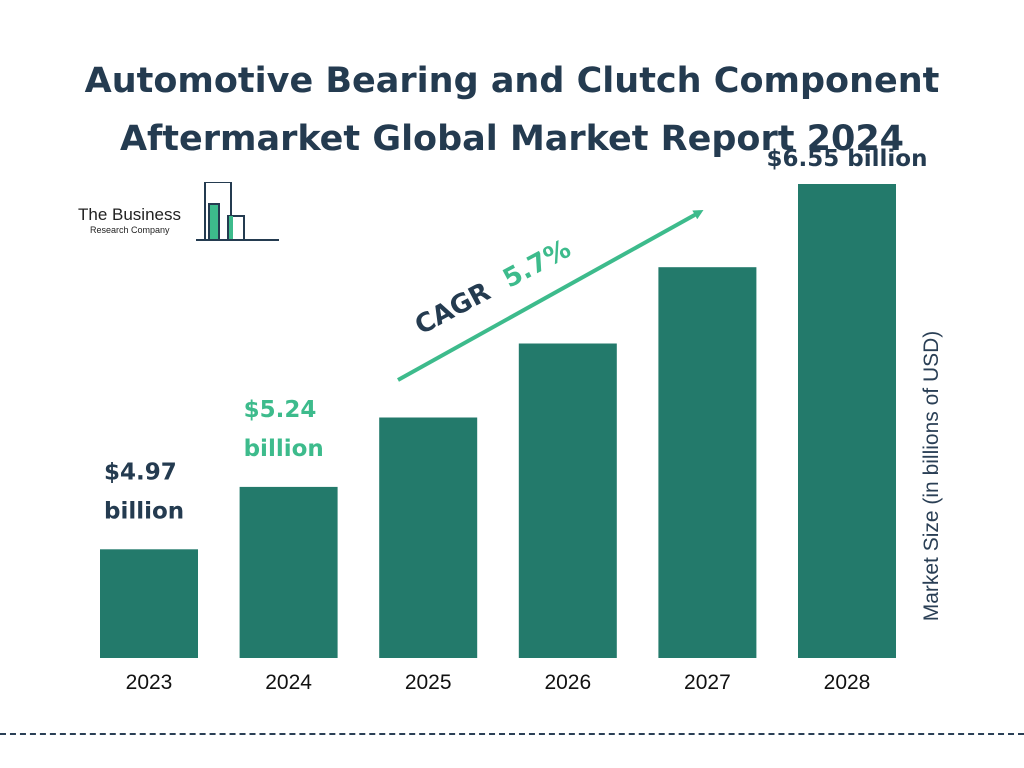 The image size is (1024, 768). Describe the element at coordinates (567, 500) in the screenshot. I see `bar-2026` at that location.